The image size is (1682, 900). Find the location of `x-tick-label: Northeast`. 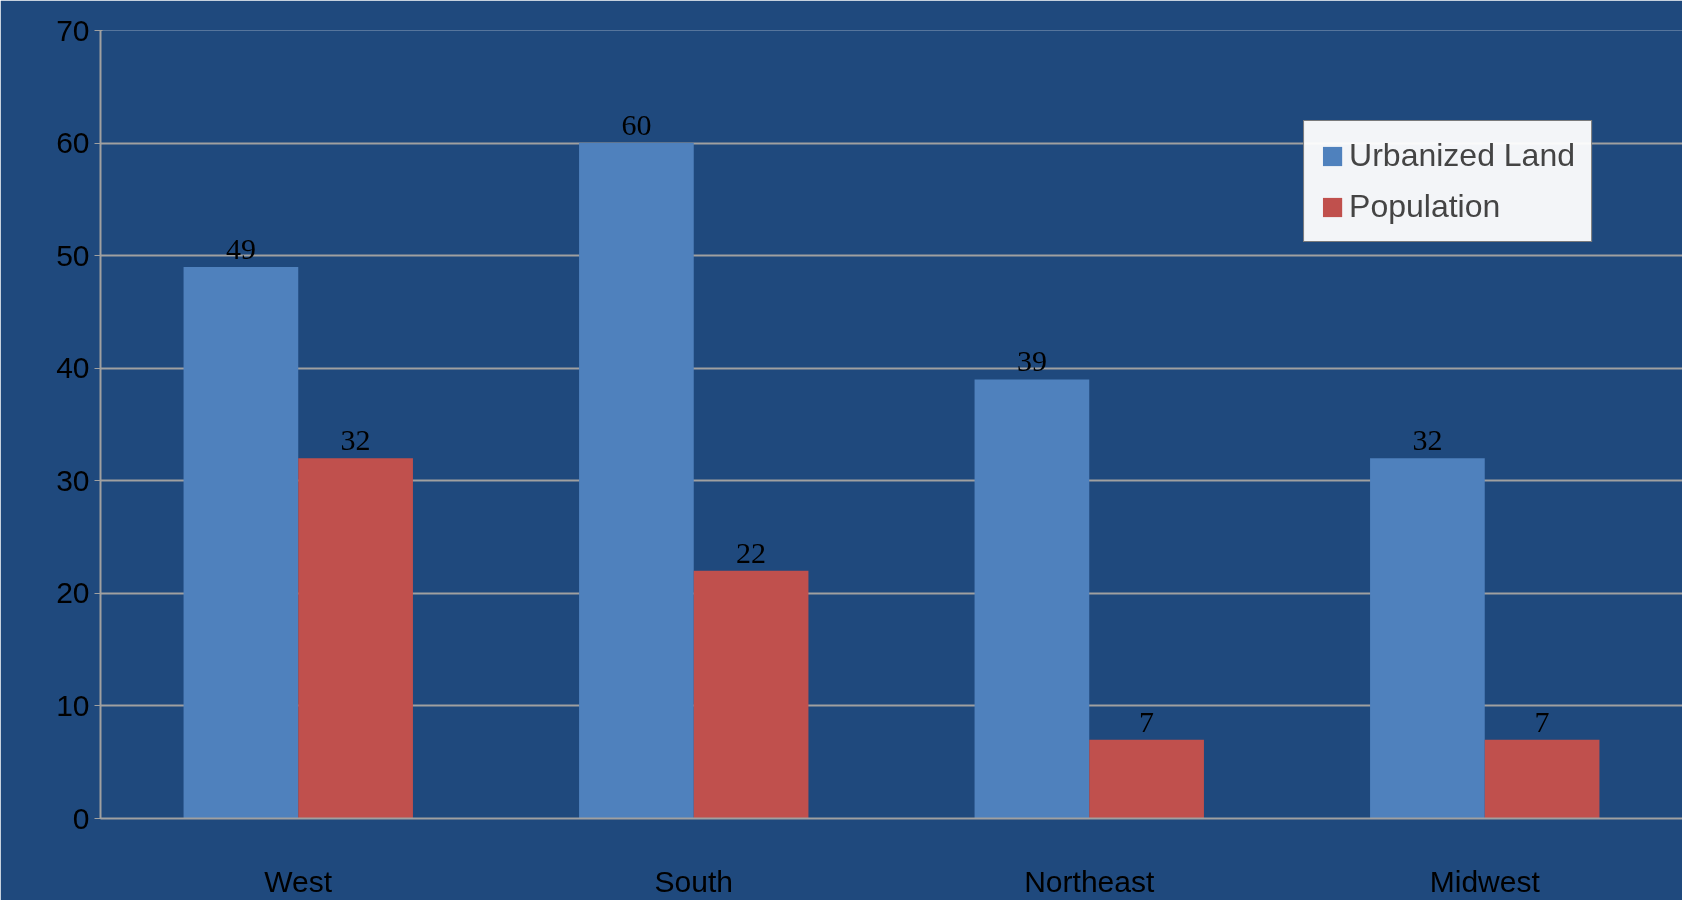

x-tick-label: Northeast is located at coordinates (1089, 881).